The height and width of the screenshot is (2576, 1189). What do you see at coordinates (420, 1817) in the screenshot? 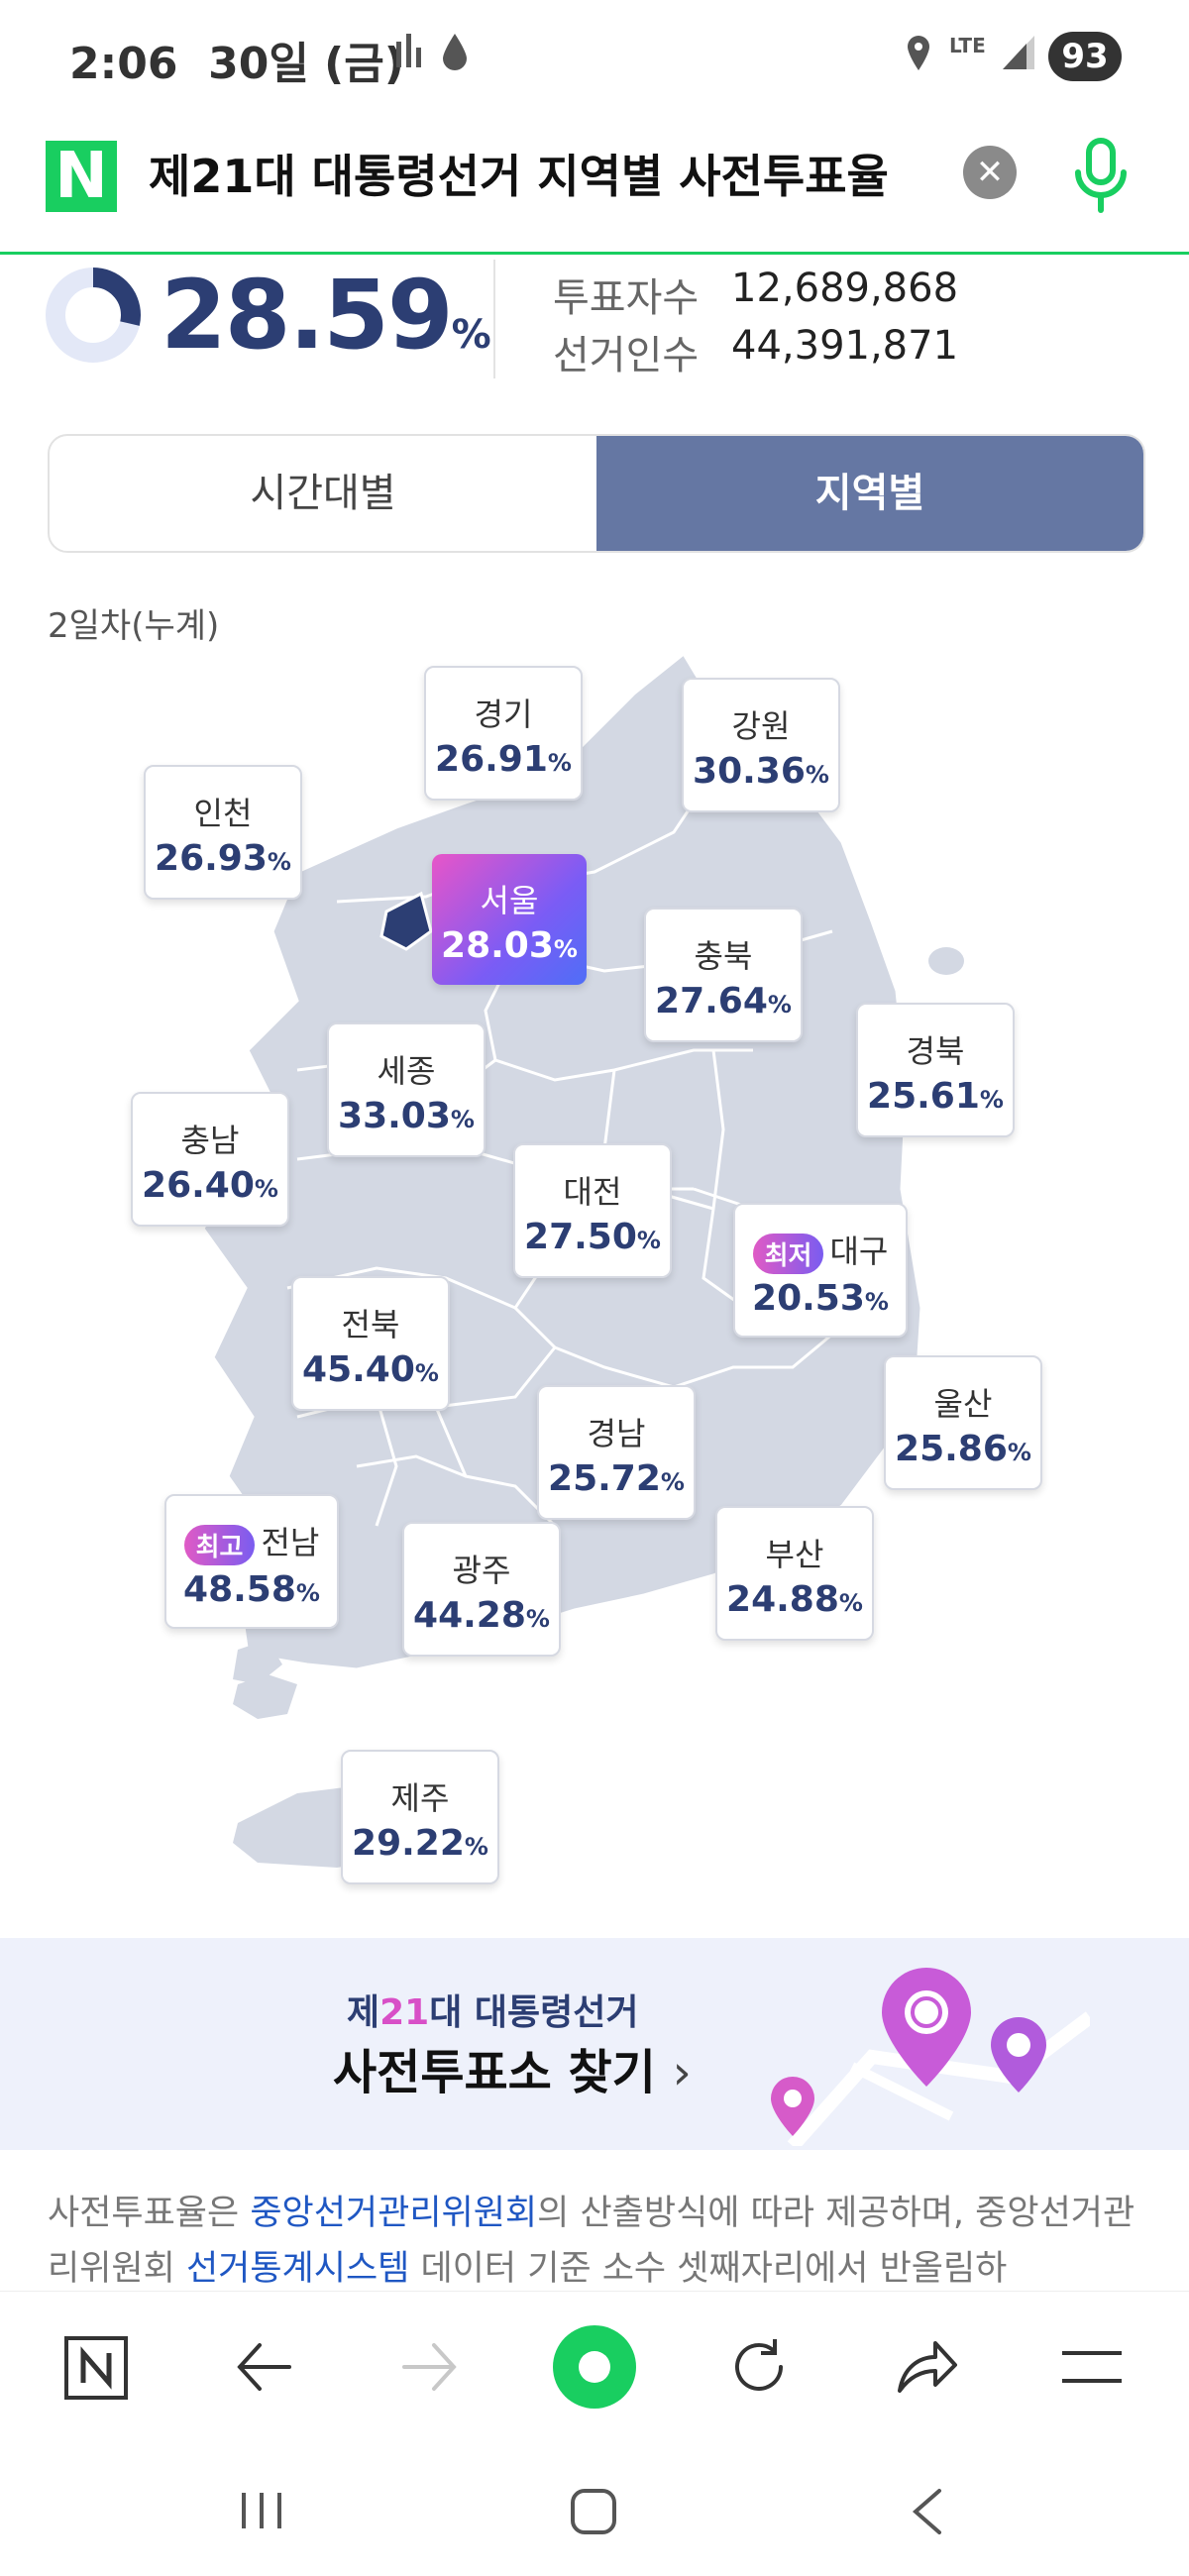
I see `region-box-jeju: 제주 29.22%` at bounding box center [420, 1817].